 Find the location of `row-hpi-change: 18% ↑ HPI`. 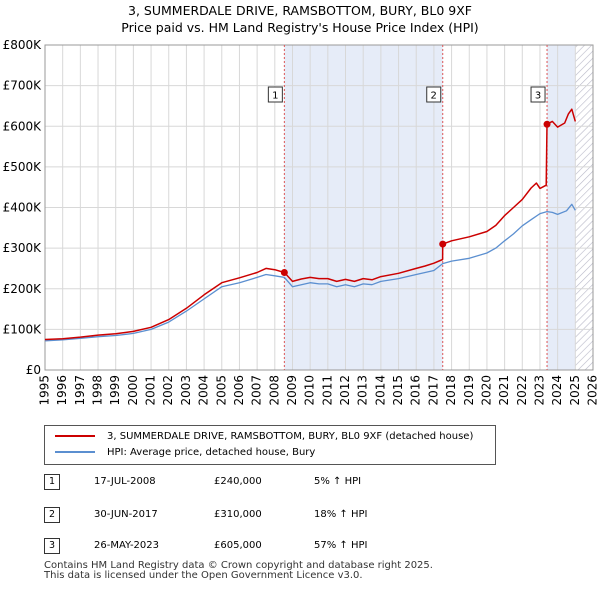

row-hpi-change: 18% ↑ HPI is located at coordinates (341, 514).